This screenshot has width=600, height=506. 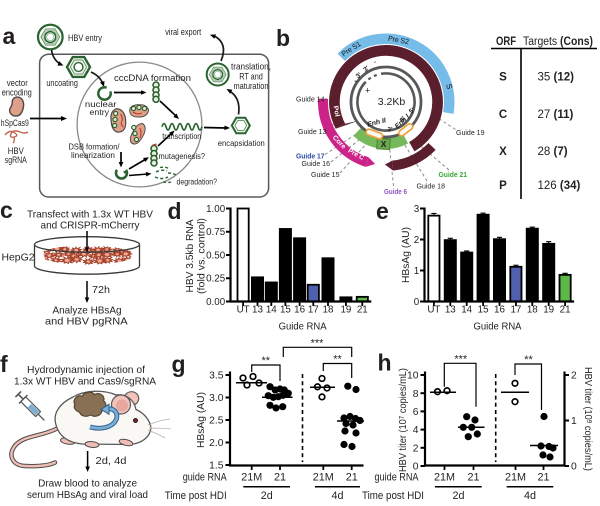 What do you see at coordinates (458, 496) in the screenshot?
I see `svg-text: 2d` at bounding box center [458, 496].